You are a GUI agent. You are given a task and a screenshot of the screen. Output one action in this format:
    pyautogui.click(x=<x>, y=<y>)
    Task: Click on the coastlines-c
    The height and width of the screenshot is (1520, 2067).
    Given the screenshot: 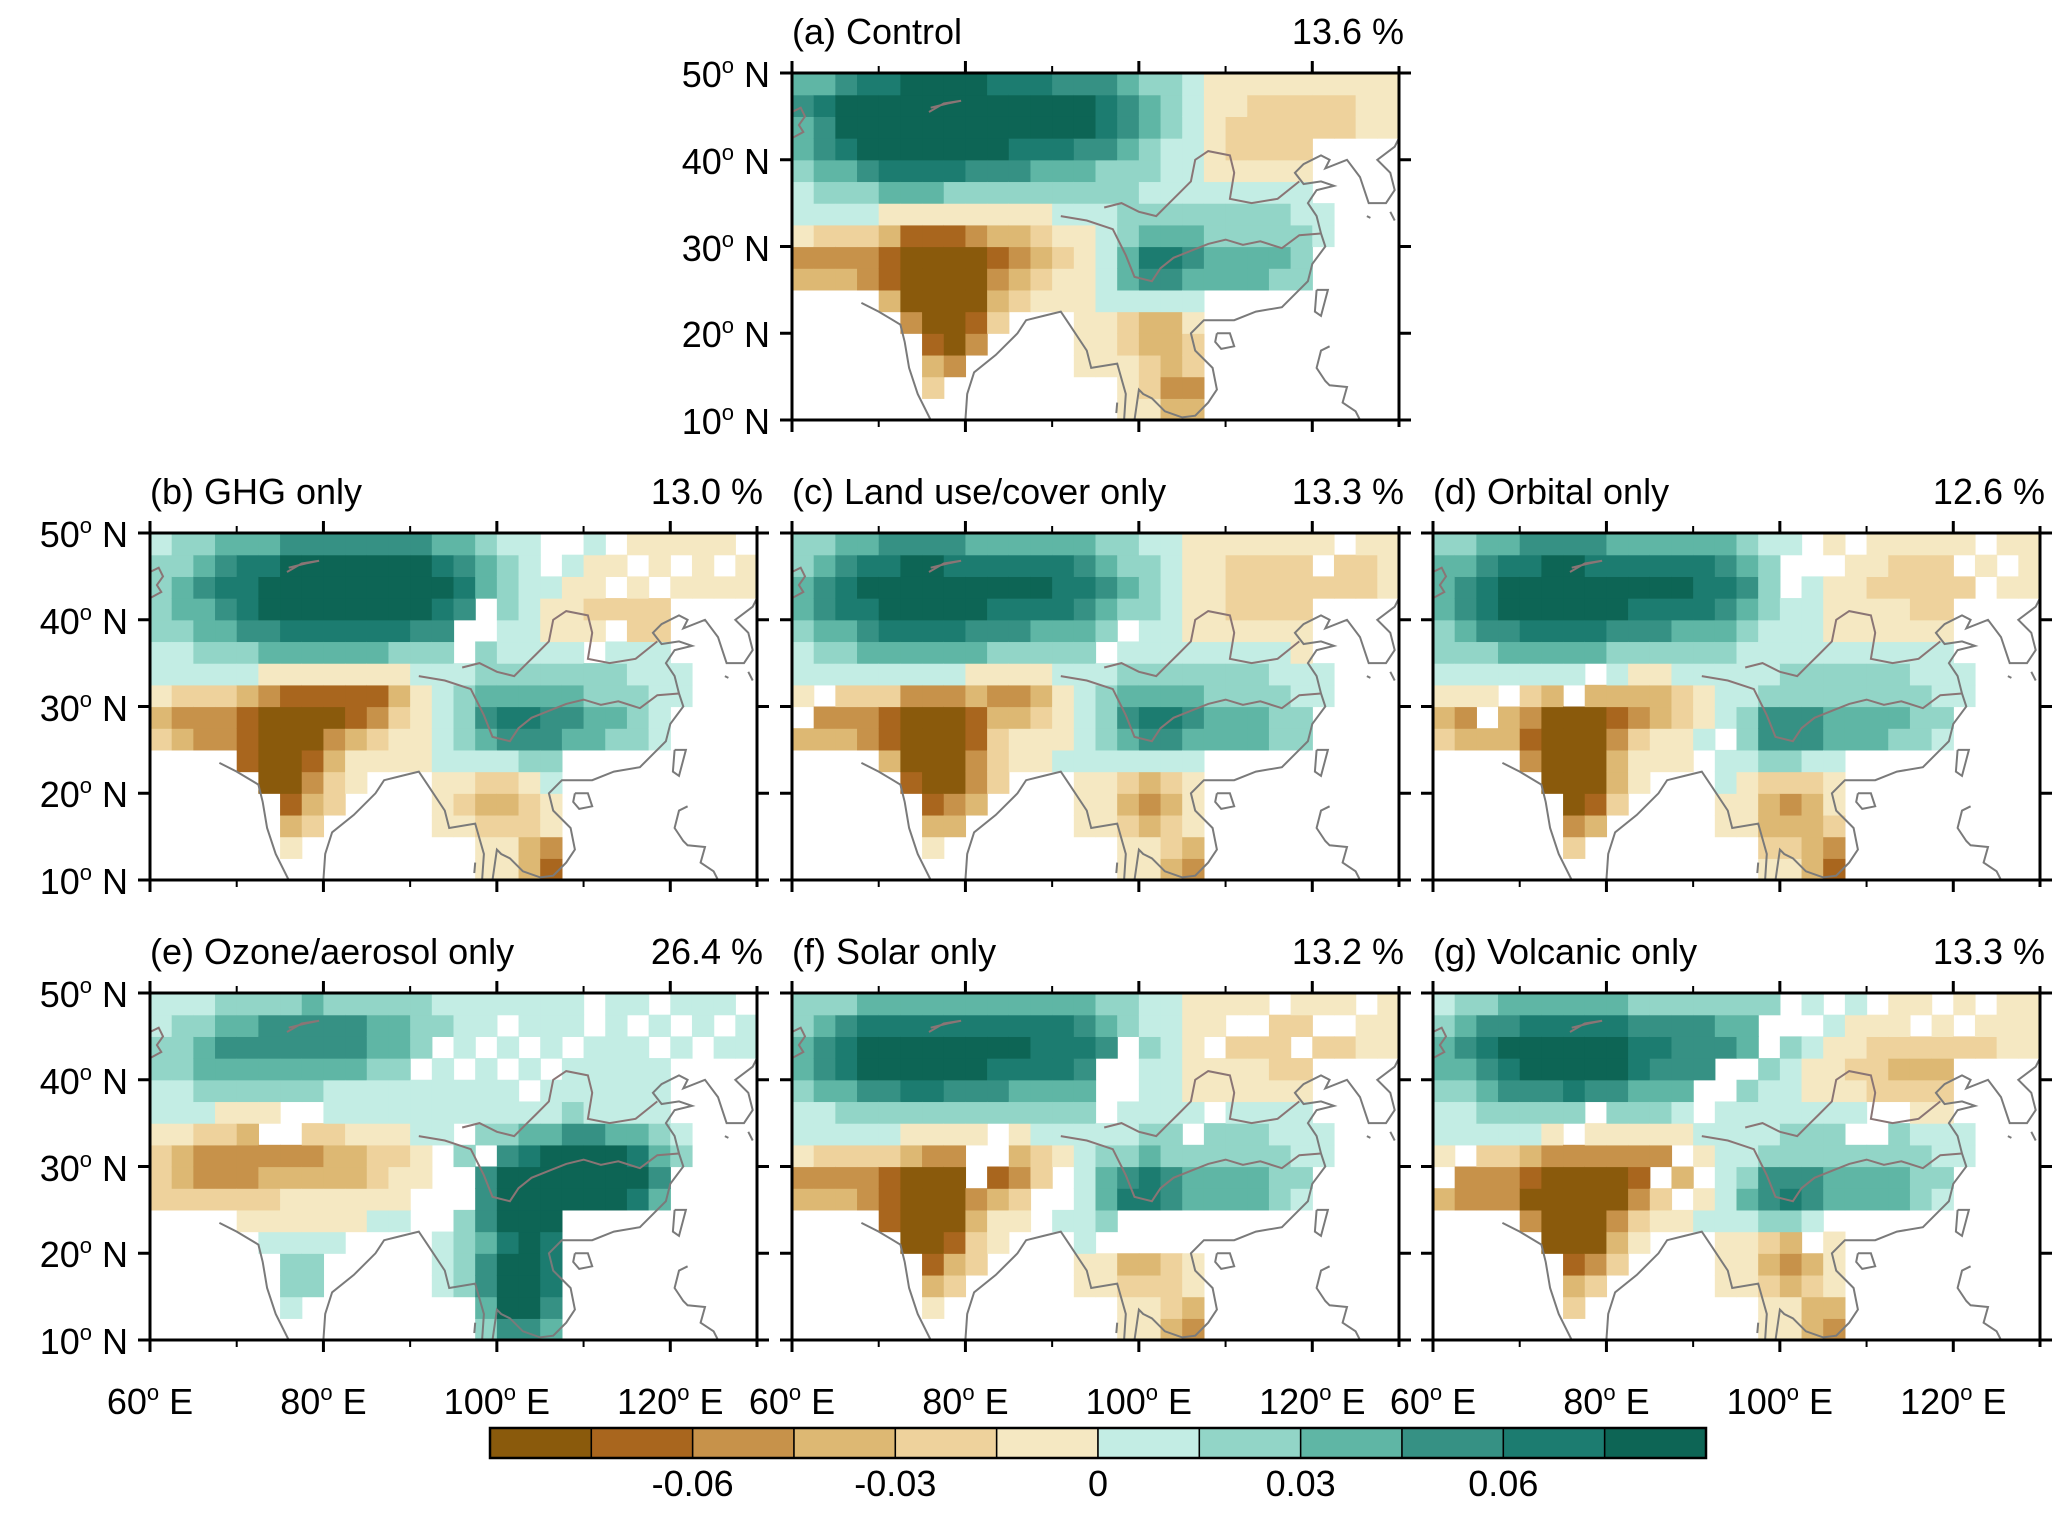 What is the action you would take?
    pyautogui.click(x=1095, y=719)
    